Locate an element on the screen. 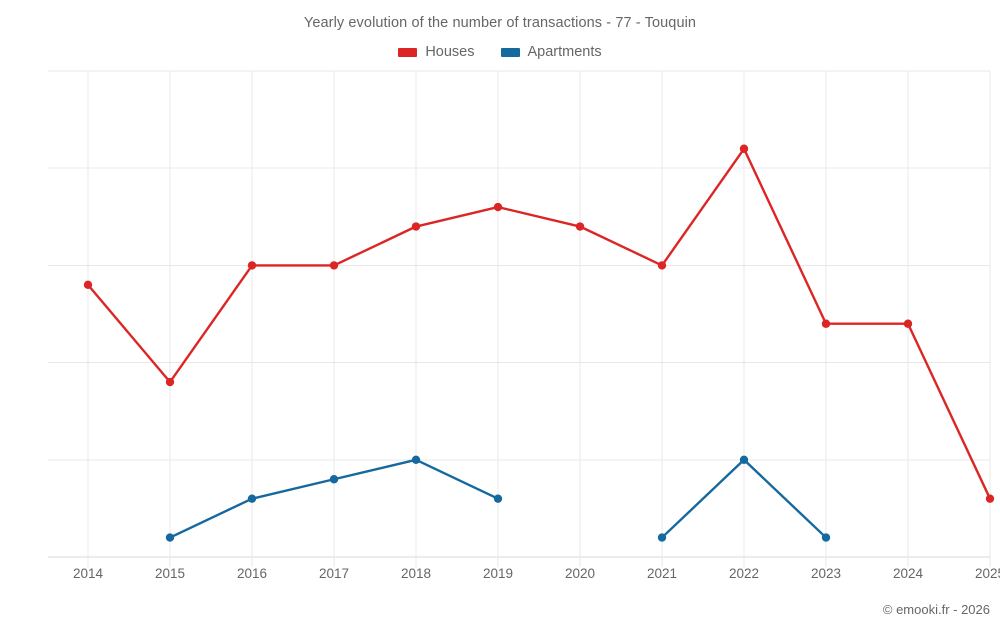 Image resolution: width=1000 pixels, height=625 pixels. legend-label-apartments: Apartments is located at coordinates (564, 52).